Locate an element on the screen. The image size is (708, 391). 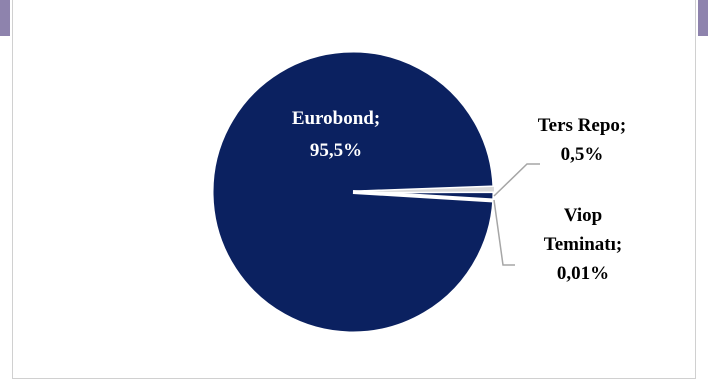
label-ters-repo-name: Ters Repo; is located at coordinates (582, 125).